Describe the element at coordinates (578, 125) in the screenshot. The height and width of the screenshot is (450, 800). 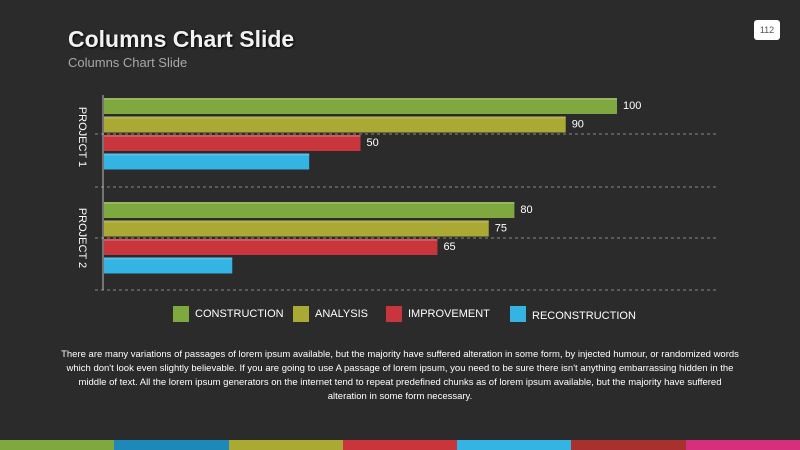
I see `data-label: 90` at that location.